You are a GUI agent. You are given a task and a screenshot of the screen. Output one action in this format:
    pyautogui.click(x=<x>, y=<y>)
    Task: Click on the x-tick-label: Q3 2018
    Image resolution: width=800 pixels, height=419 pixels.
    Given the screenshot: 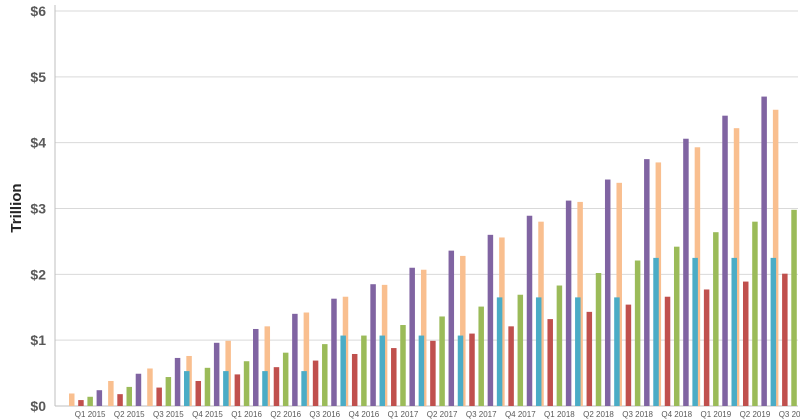 What is the action you would take?
    pyautogui.click(x=637, y=414)
    